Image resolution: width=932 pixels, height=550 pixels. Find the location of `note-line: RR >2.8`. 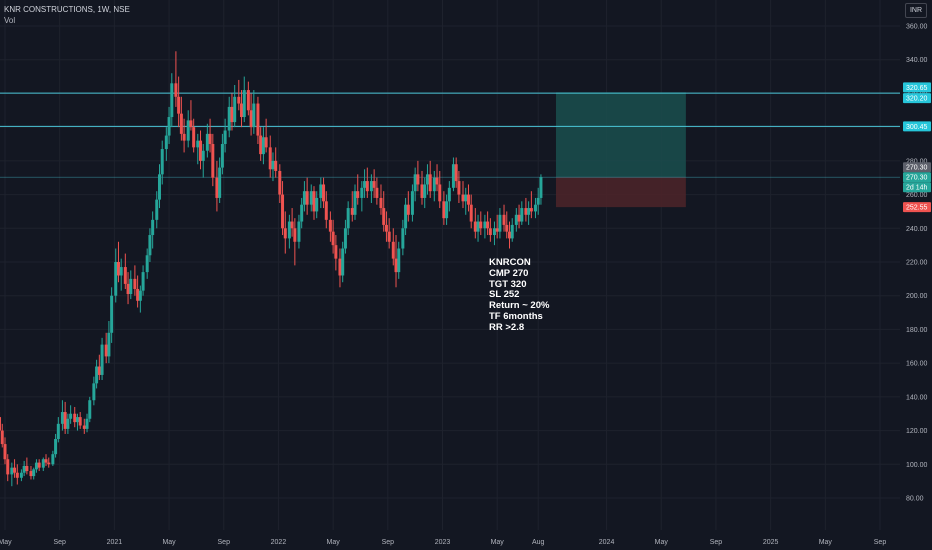

note-line: RR >2.8 is located at coordinates (507, 327).